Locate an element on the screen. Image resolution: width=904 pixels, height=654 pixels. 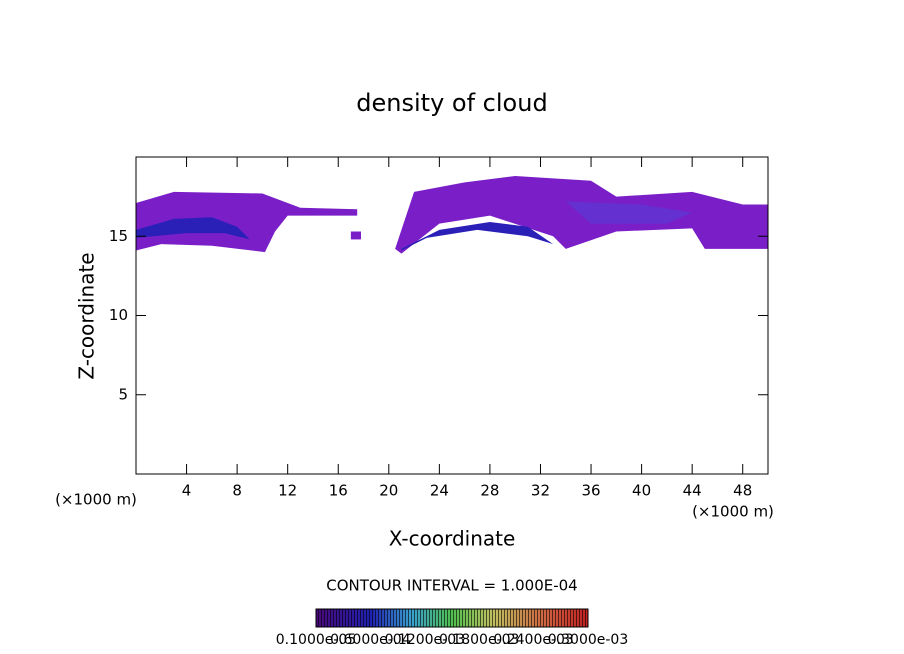
y-tick-label: 15 is located at coordinates (118, 236).